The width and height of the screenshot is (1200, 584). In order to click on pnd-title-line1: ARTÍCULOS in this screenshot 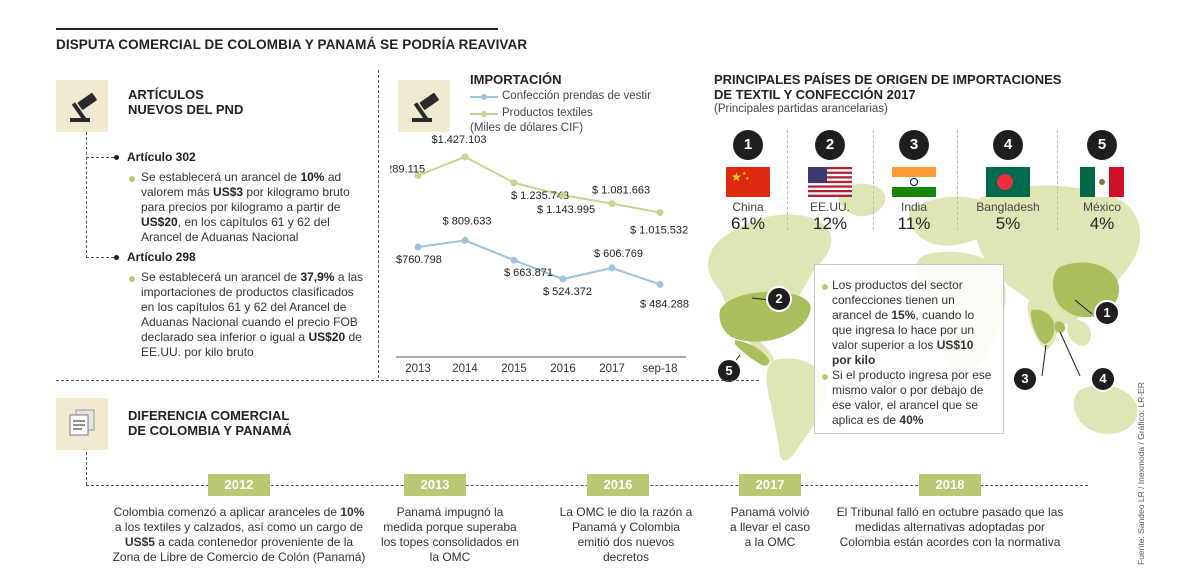, I will do `click(166, 94)`.